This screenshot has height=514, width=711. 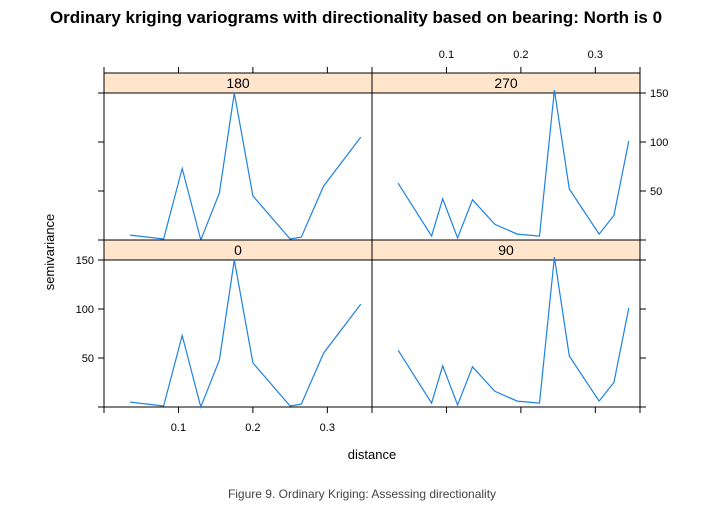 What do you see at coordinates (238, 83) in the screenshot?
I see `strip-label-180: 180` at bounding box center [238, 83].